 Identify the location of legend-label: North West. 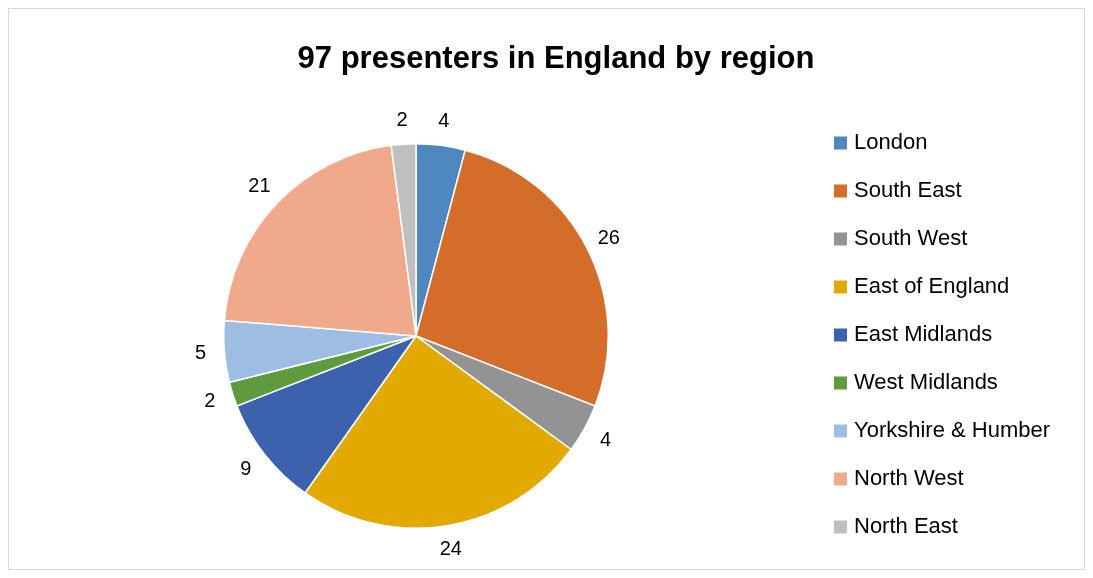
(909, 478).